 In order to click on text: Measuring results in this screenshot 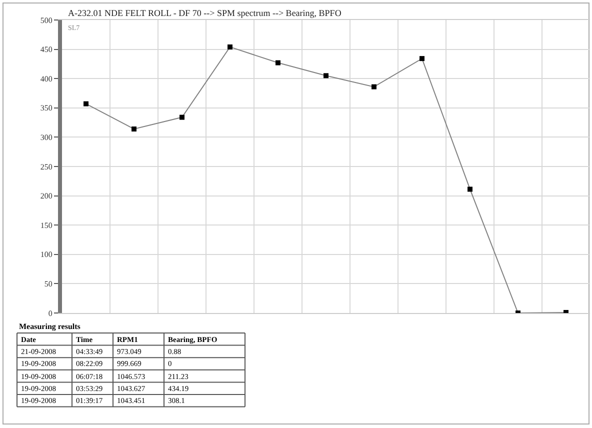, I will do `click(49, 326)`.